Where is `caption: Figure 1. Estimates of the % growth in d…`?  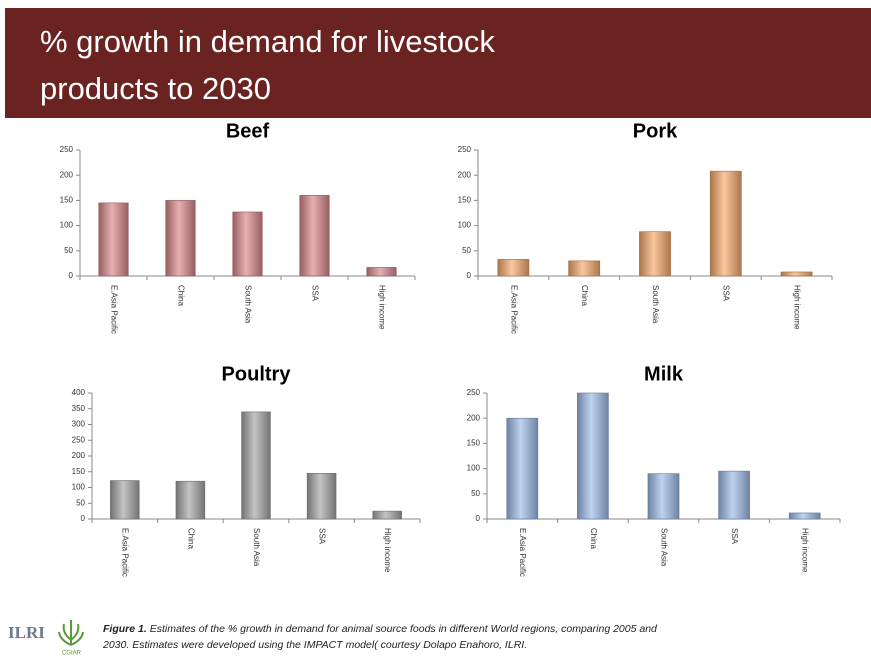
caption: Figure 1. Estimates of the % growth in d… is located at coordinates (380, 629).